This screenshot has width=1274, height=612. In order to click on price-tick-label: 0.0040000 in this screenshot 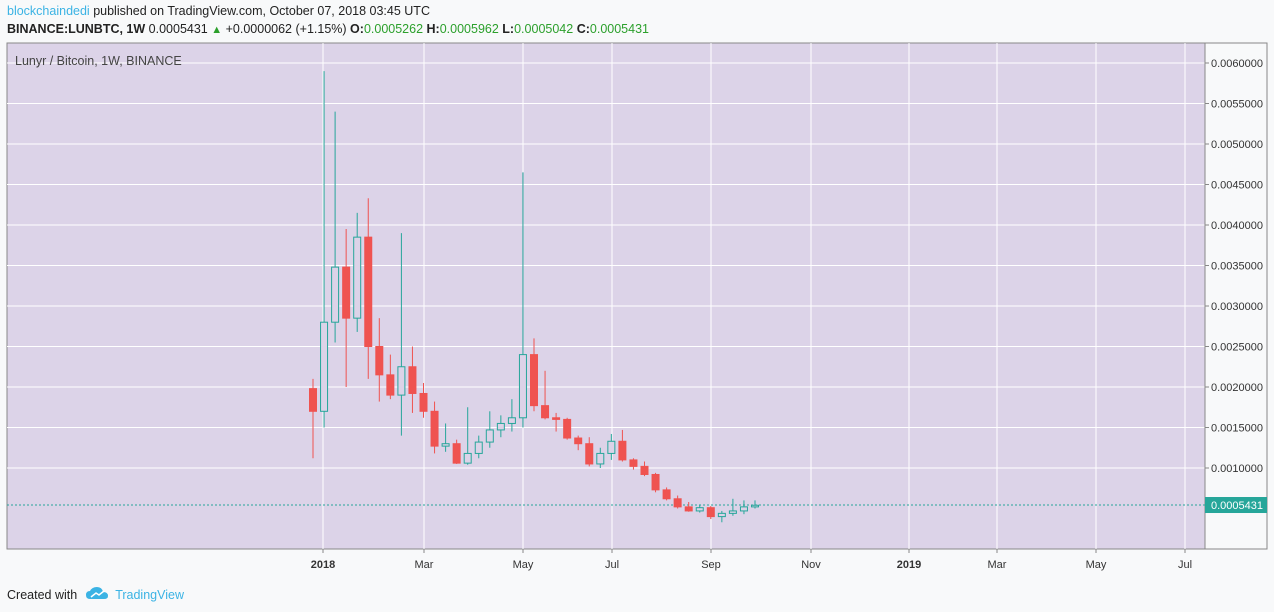, I will do `click(1237, 226)`.